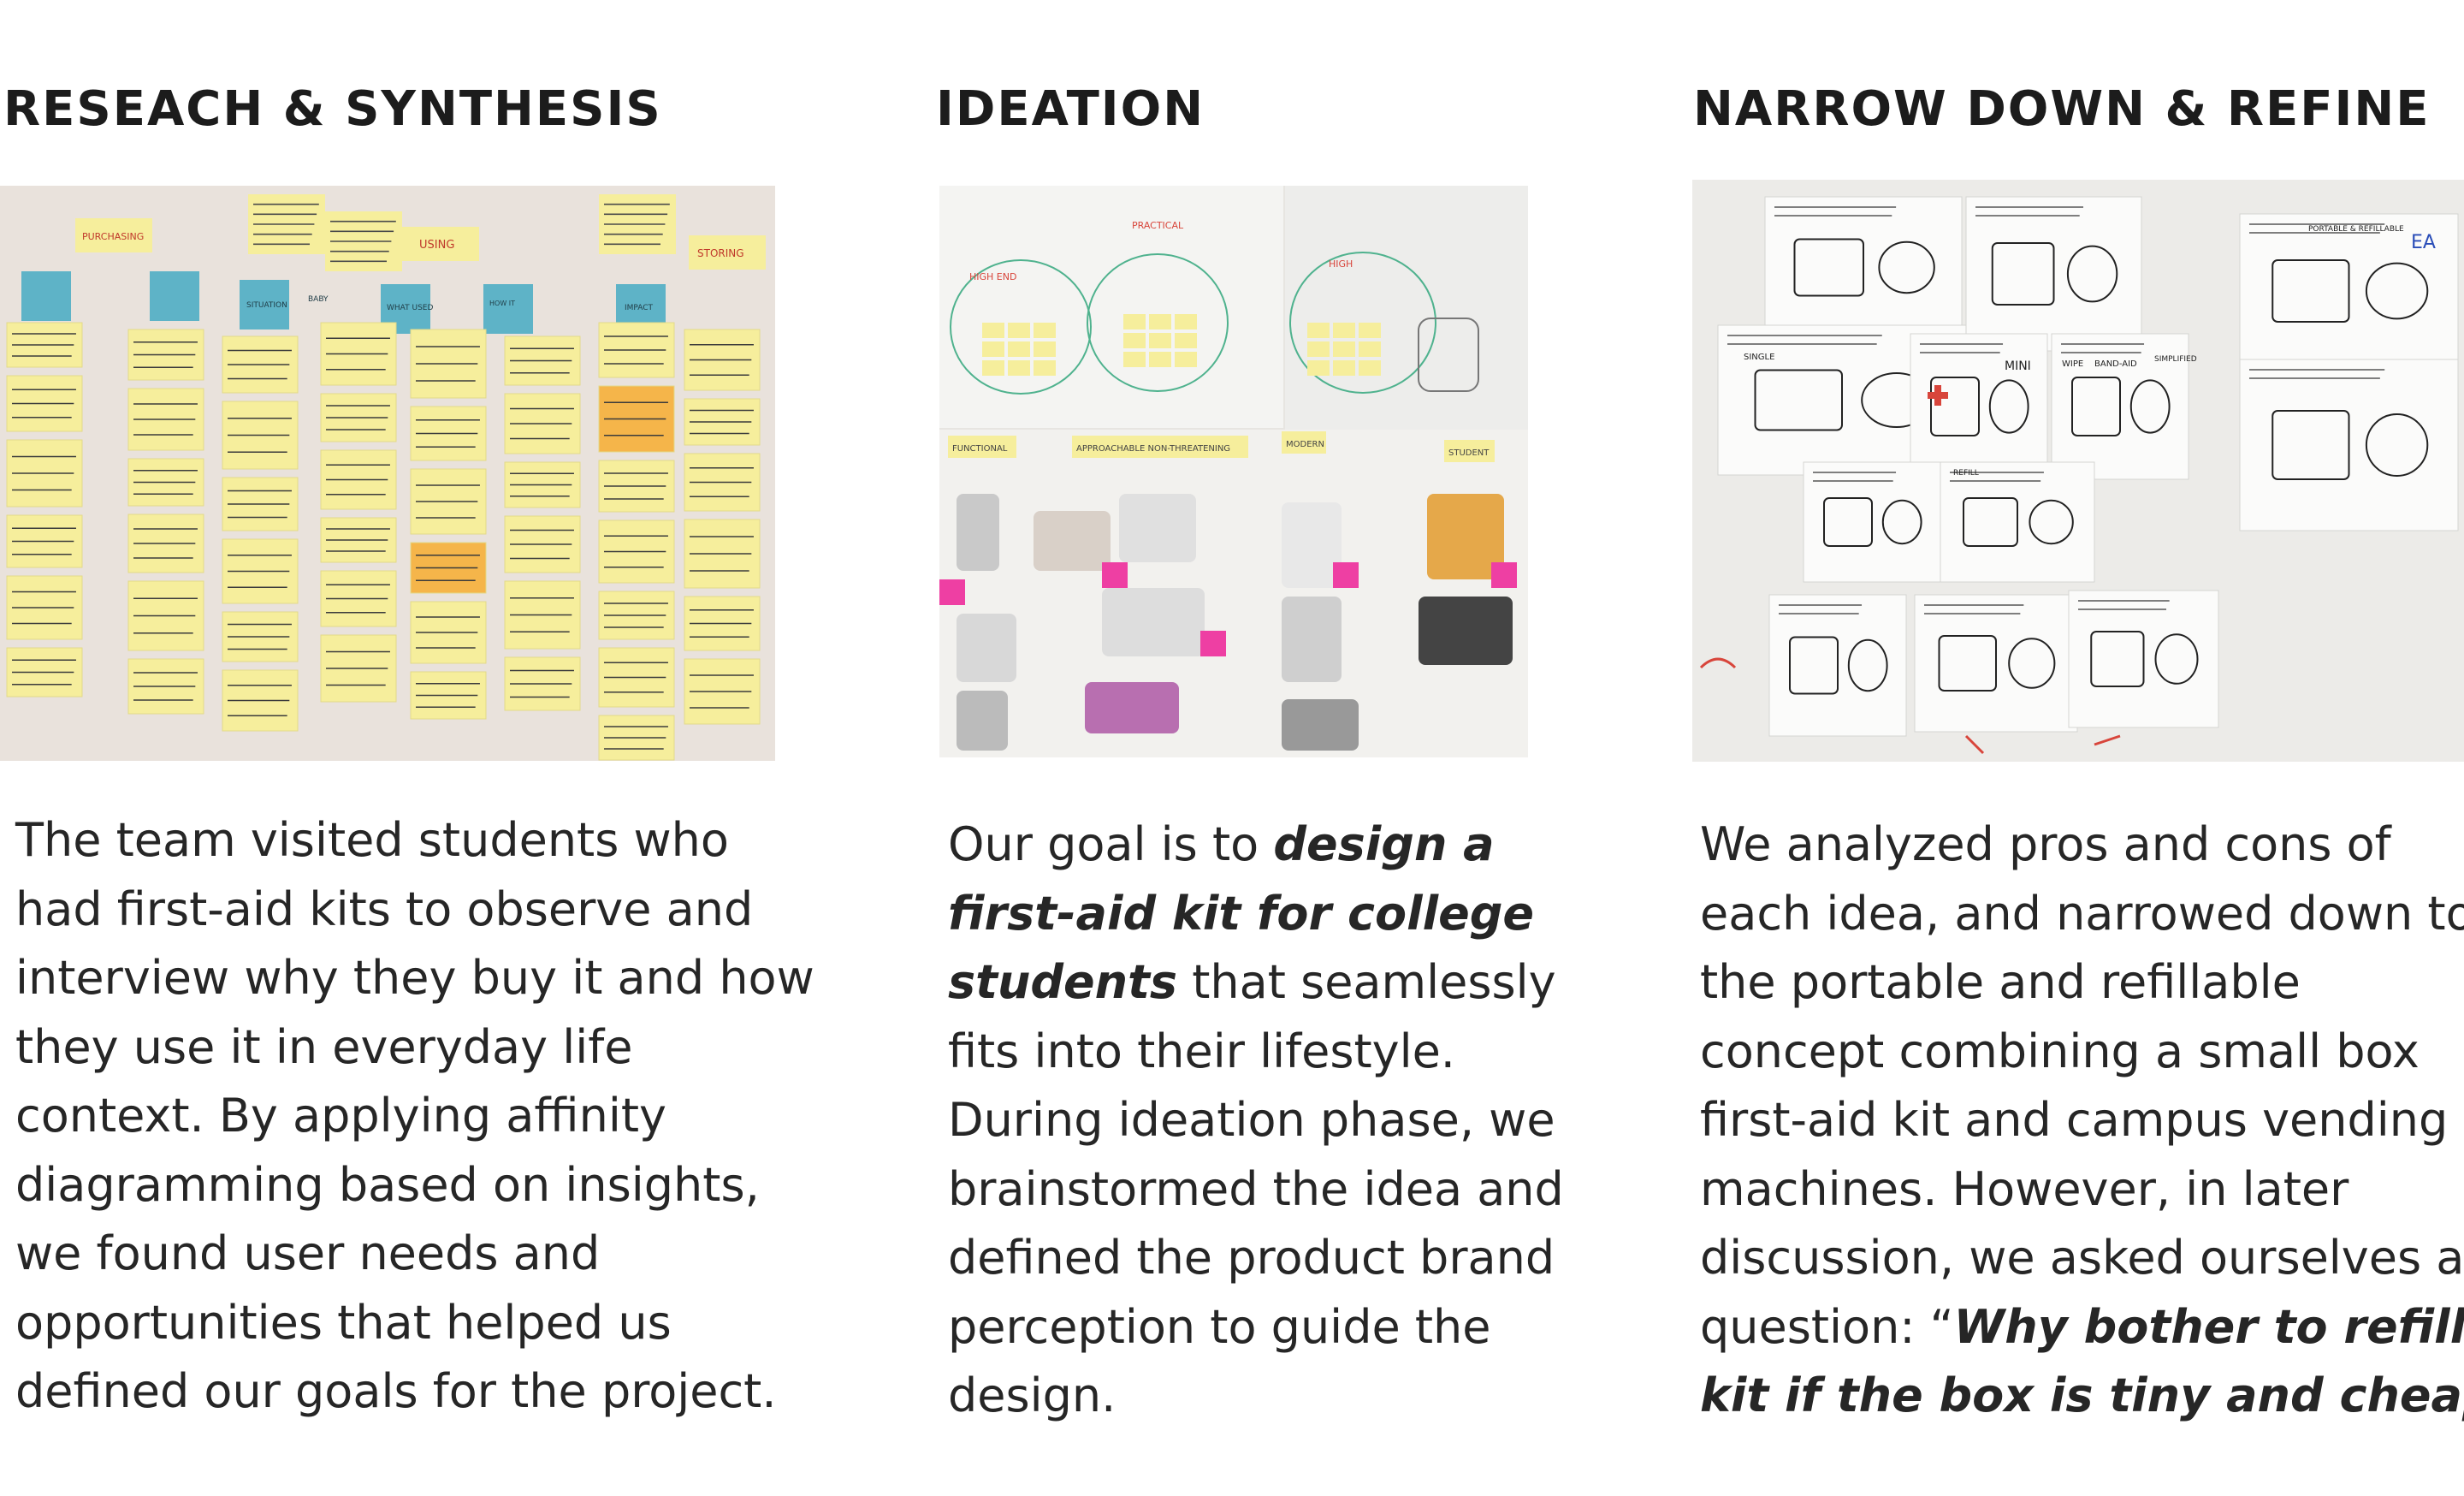 This screenshot has height=1496, width=2464. Describe the element at coordinates (1251, 1258) in the screenshot. I see `text-line: defined the product brand` at that location.